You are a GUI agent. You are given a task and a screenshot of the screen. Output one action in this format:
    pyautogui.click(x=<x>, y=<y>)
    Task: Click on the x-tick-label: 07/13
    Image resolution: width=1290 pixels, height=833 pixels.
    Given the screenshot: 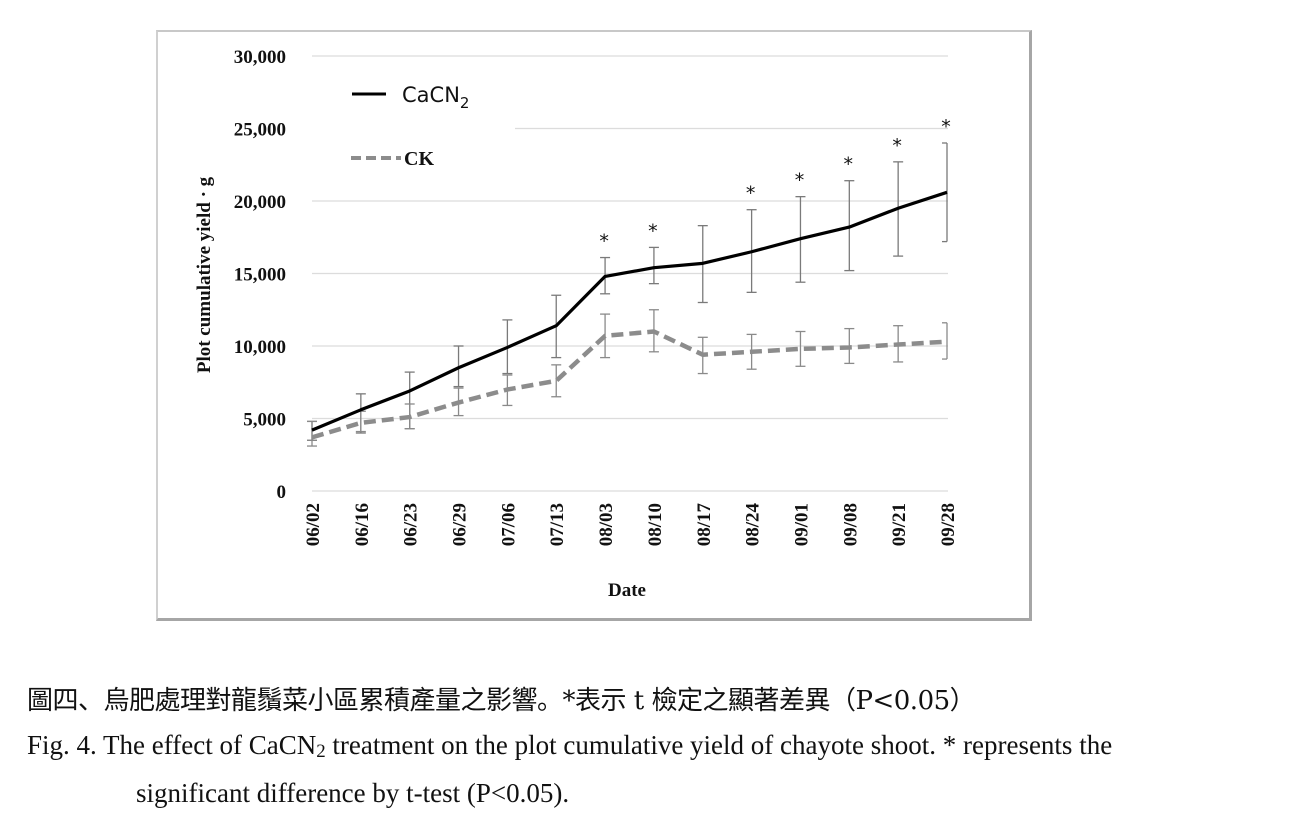 What is the action you would take?
    pyautogui.click(x=557, y=524)
    